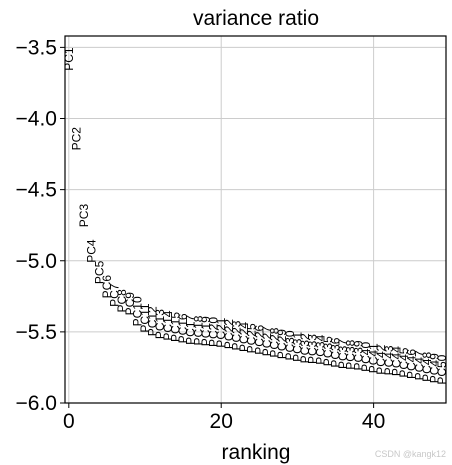  I want to click on pc-label-point: PC27, so click(267, 341).